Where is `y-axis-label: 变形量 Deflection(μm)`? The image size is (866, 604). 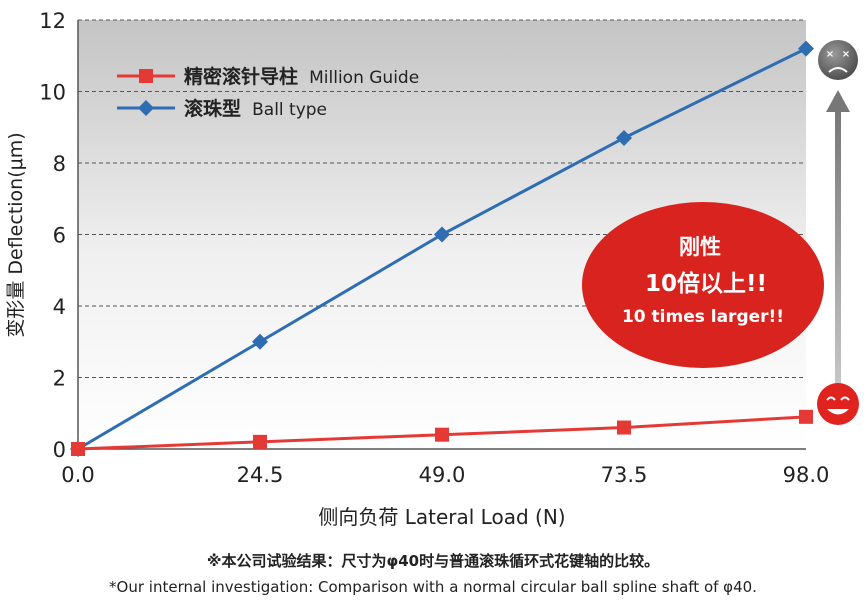
y-axis-label: 变形量 Deflection(μm) is located at coordinates (16, 234).